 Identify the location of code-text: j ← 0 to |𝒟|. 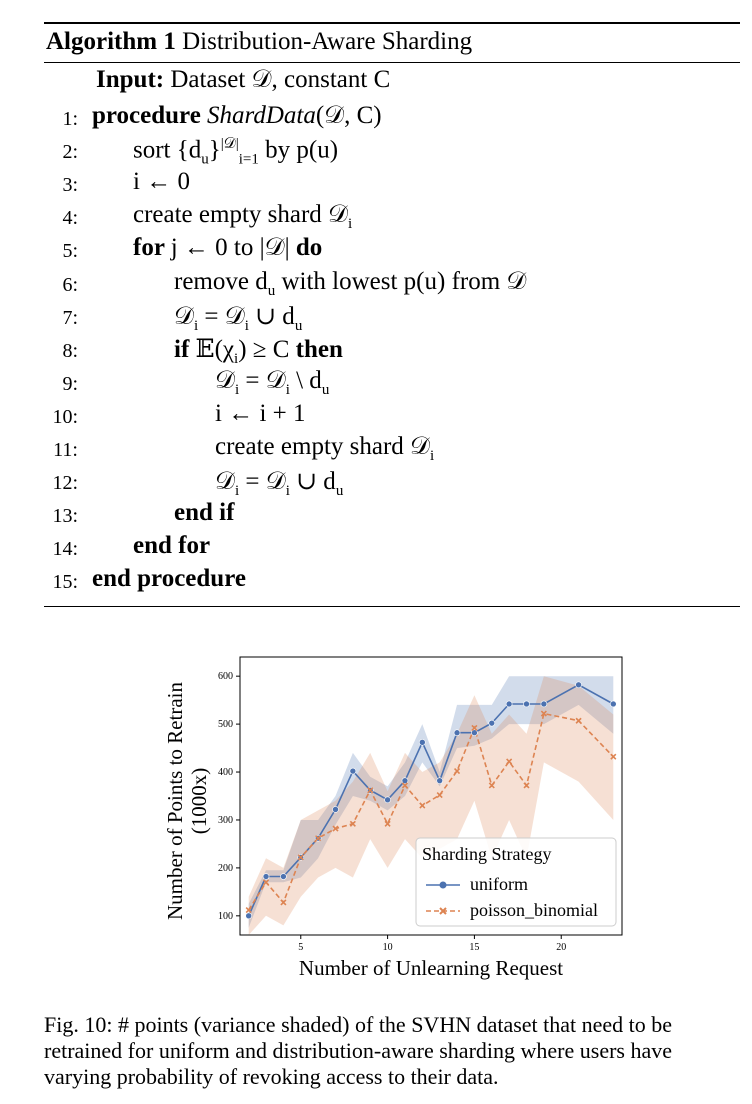
(233, 248).